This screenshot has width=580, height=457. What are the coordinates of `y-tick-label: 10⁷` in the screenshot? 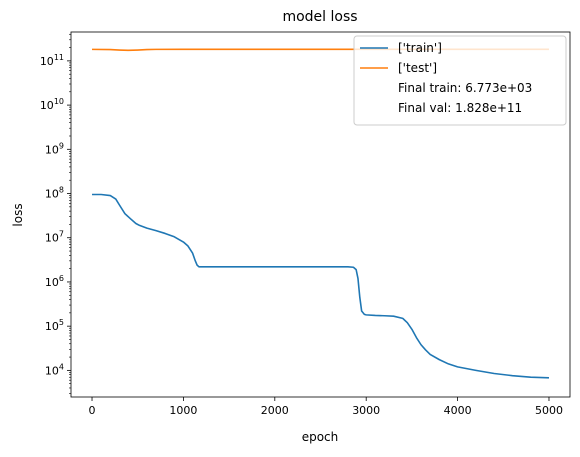 It's located at (54, 237).